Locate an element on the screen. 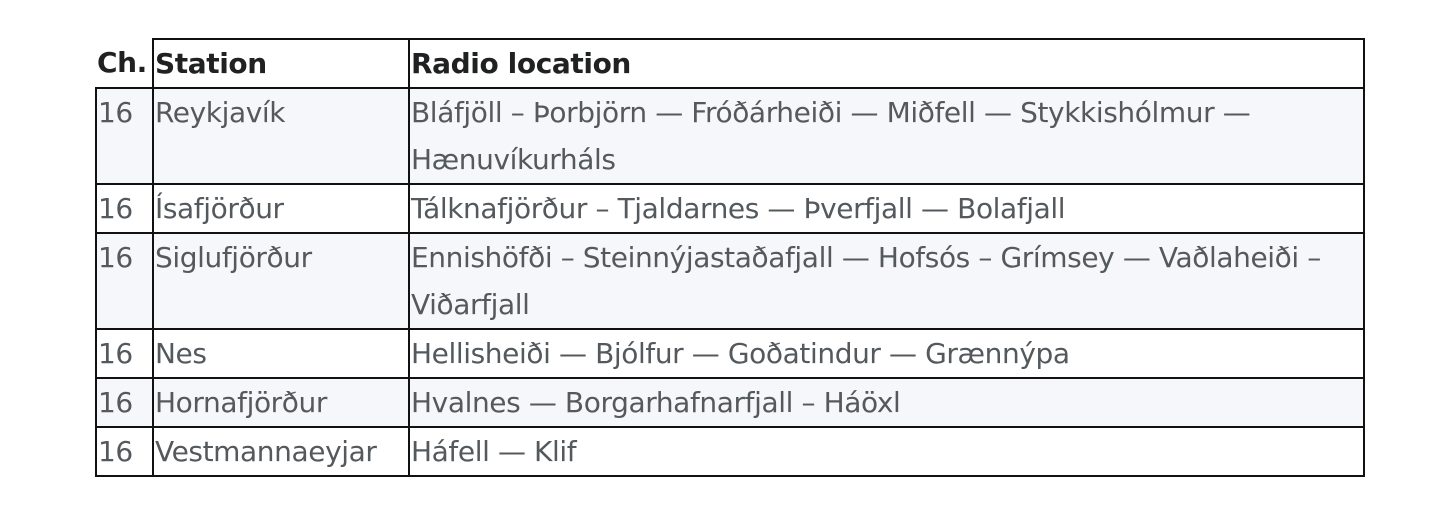 Image resolution: width=1456 pixels, height=528 pixels. cell-location: Hvalnes — Borgarhafnarfjall – Háöxl is located at coordinates (886, 402).